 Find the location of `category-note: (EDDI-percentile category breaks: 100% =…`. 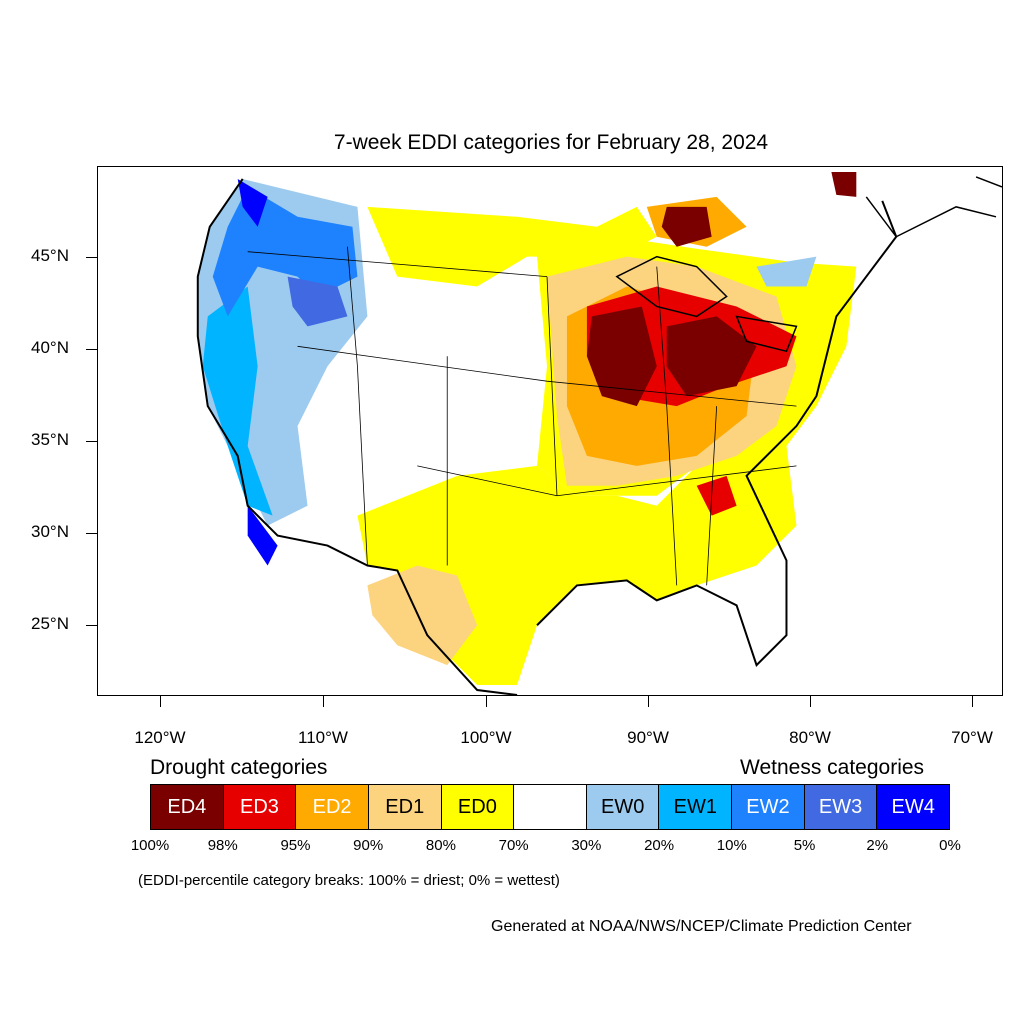

category-note: (EDDI-percentile category breaks: 100% =… is located at coordinates (349, 880).